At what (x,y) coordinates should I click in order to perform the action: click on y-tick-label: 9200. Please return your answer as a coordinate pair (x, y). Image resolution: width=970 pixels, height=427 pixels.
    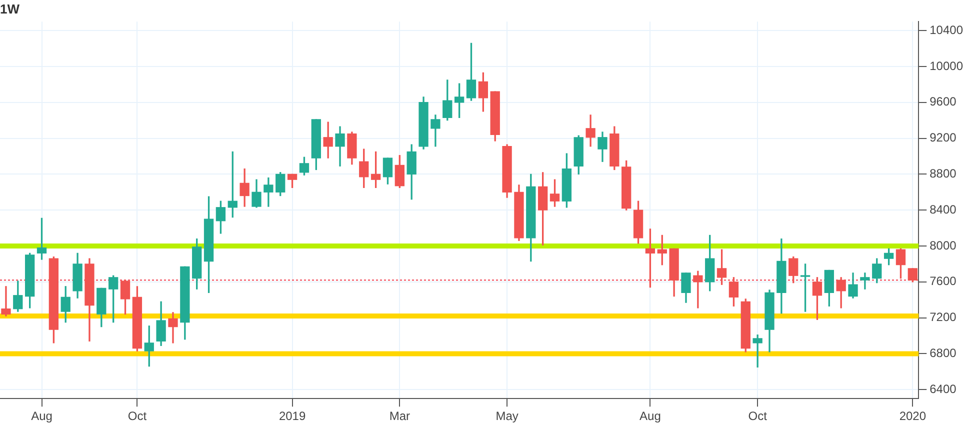
    Looking at the image, I should click on (943, 137).